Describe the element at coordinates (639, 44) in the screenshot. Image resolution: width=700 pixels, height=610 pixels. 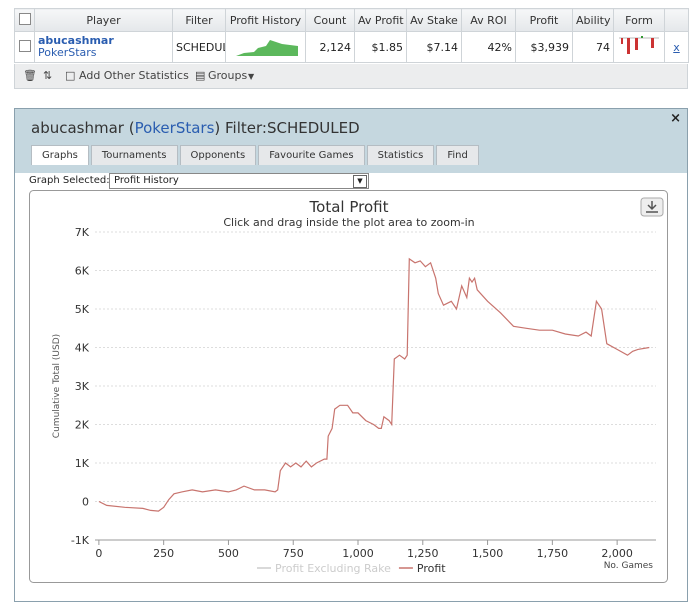
I see `form-bars` at that location.